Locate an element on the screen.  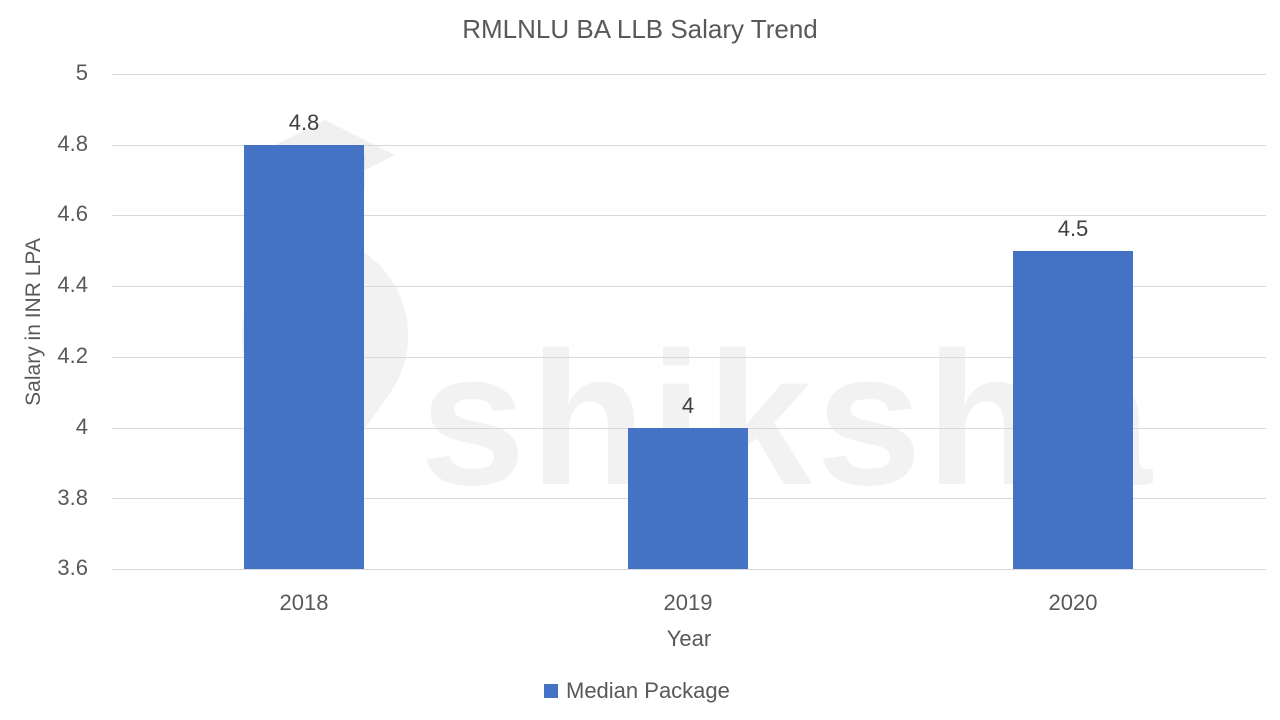
x-tick-2018: 2018 is located at coordinates (304, 602).